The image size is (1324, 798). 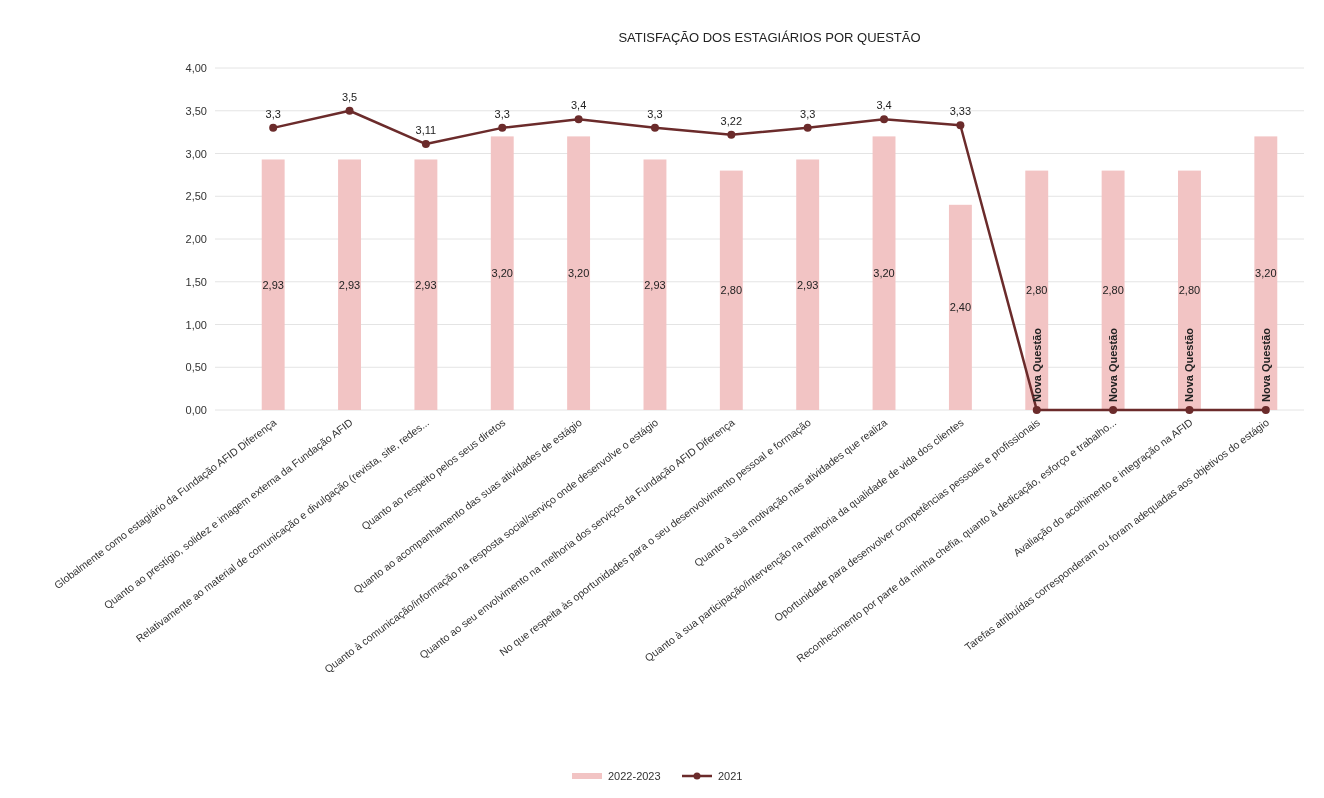 What do you see at coordinates (426, 130) in the screenshot?
I see `data-label: 3,11` at bounding box center [426, 130].